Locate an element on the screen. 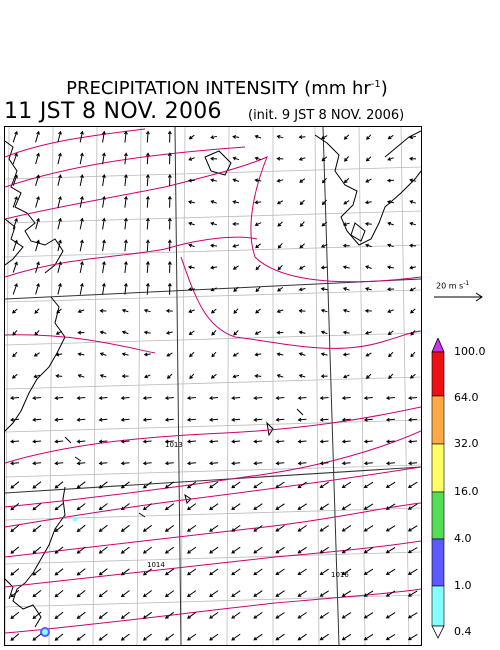 The image size is (500, 650). isobar-label: 1016 is located at coordinates (340, 575).